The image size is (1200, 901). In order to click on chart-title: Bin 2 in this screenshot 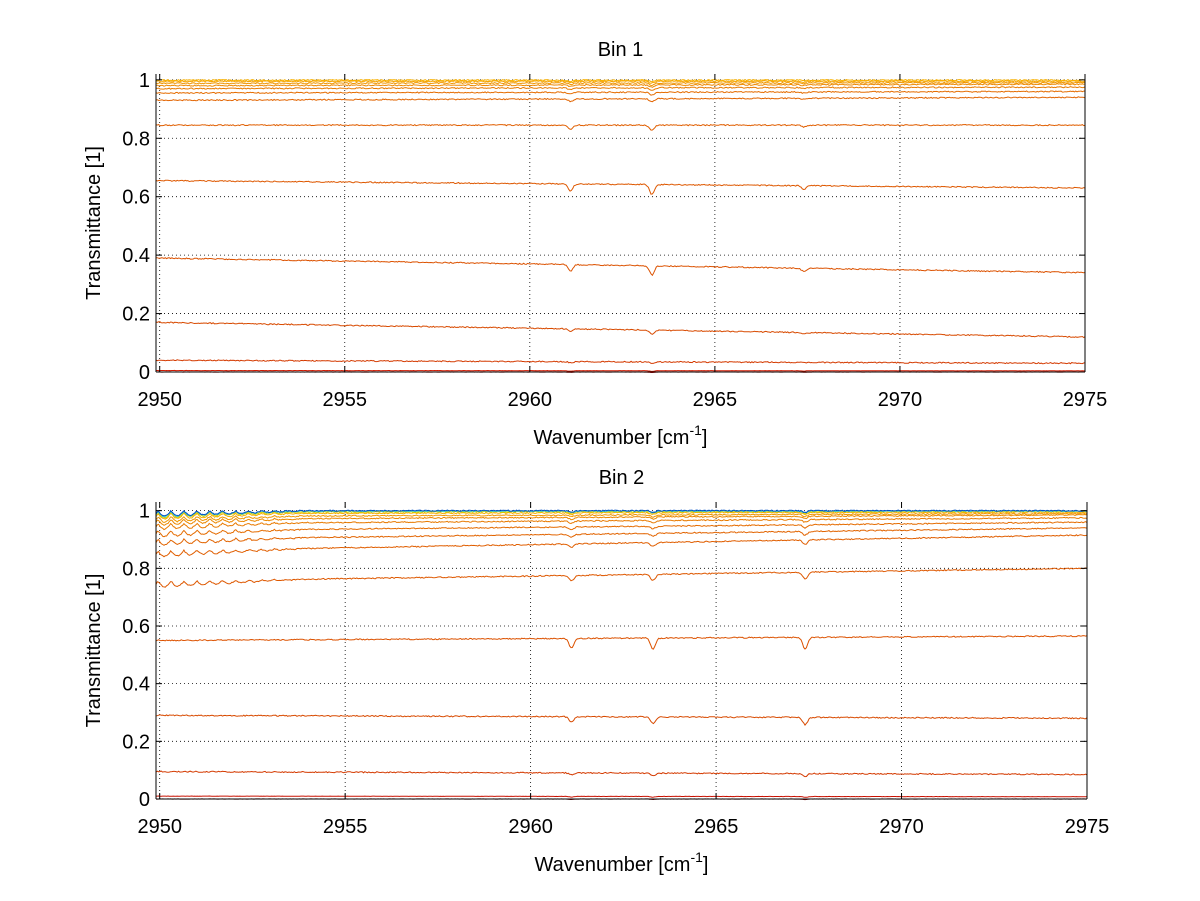, I will do `click(622, 478)`.